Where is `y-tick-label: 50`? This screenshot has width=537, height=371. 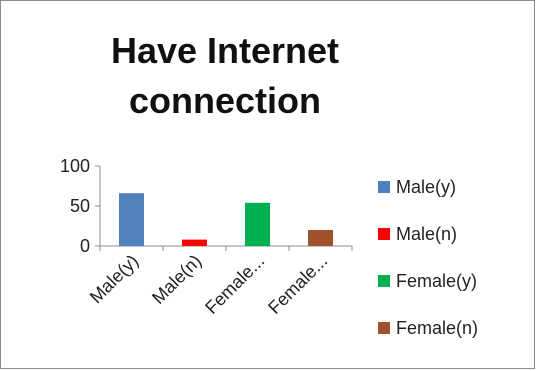 y-tick-label: 50 is located at coordinates (80, 206).